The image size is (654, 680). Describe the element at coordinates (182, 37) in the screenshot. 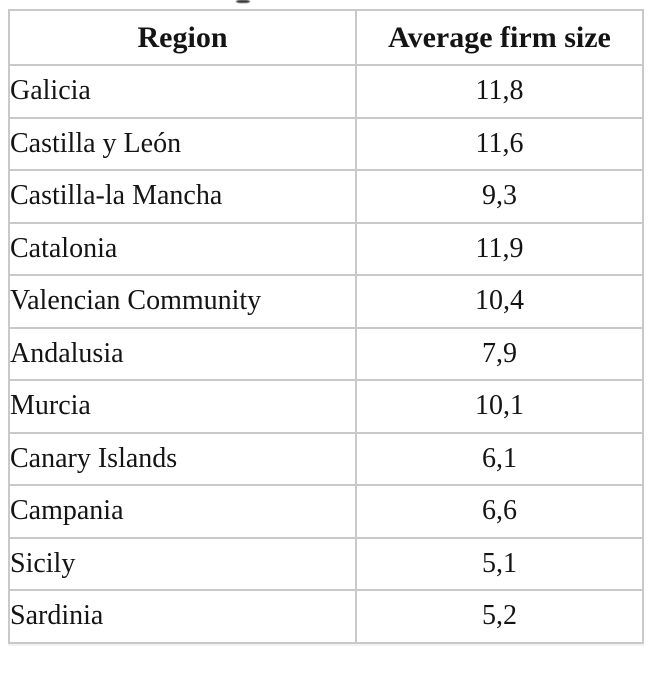

I see `region-column-header: Region` at that location.